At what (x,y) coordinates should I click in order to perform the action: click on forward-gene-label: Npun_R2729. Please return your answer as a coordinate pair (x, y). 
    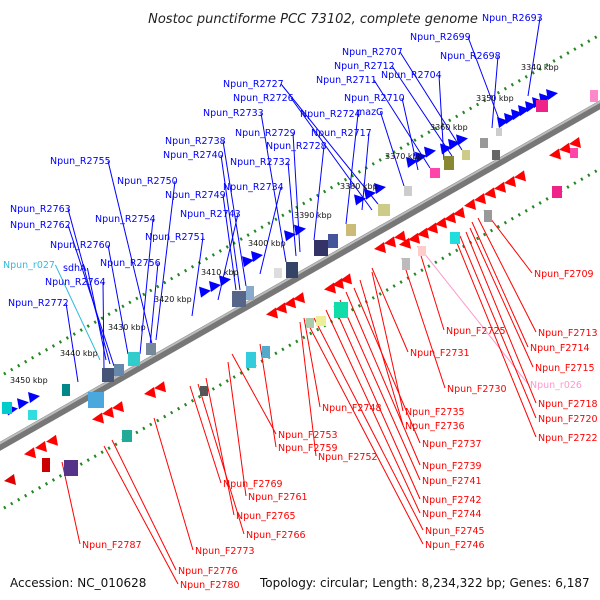
    Looking at the image, I should click on (265, 133).